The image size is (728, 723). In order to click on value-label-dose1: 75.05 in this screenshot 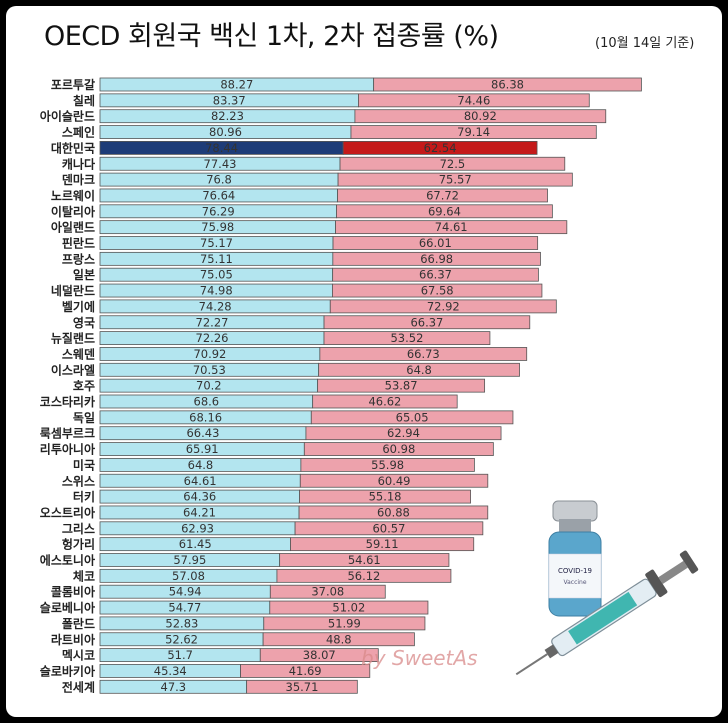, I will do `click(216, 275)`.